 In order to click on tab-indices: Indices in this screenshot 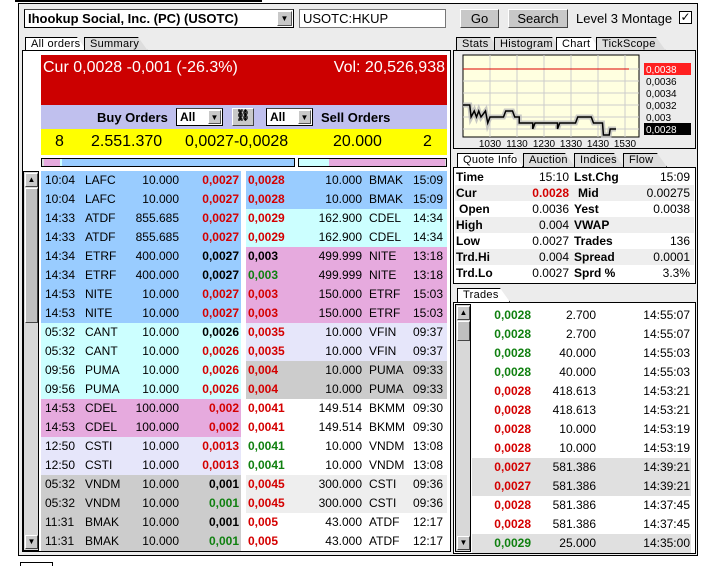, I will do `click(599, 160)`.